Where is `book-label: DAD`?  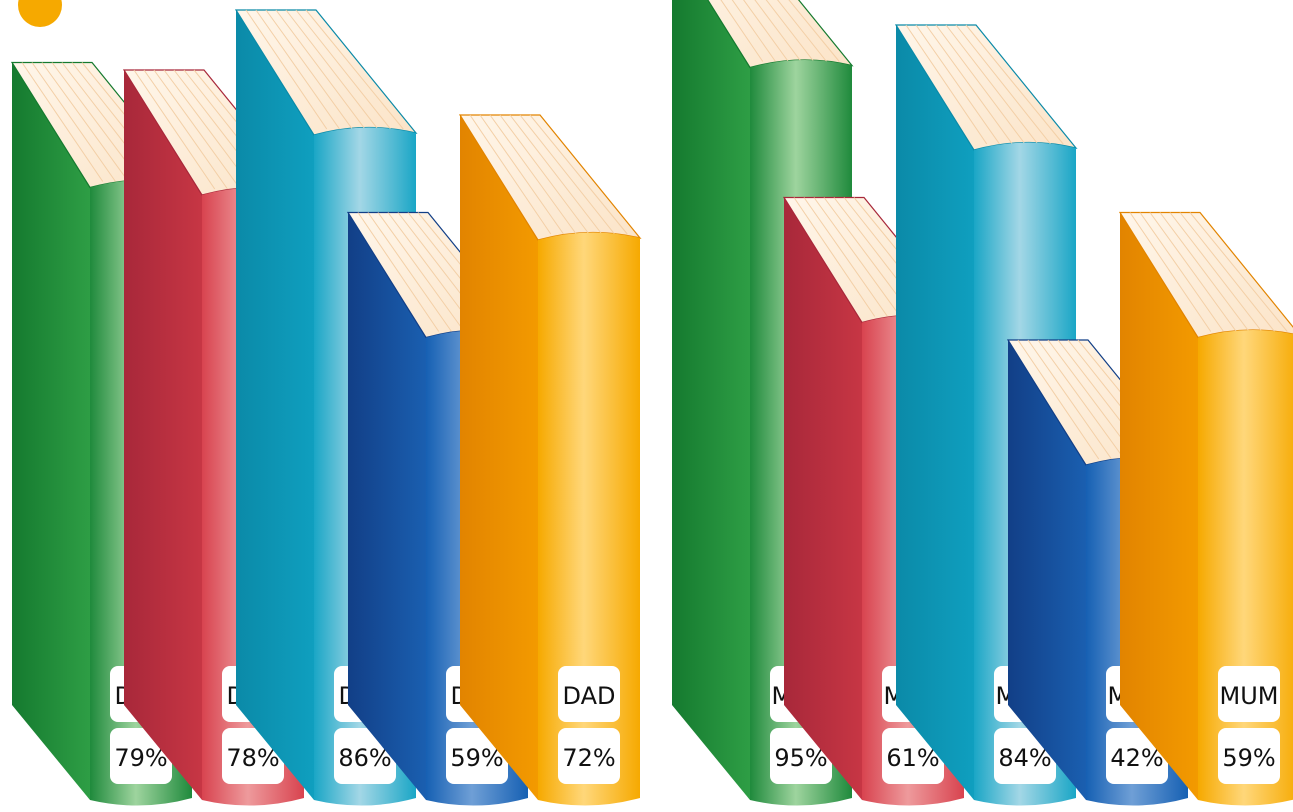 book-label: DAD is located at coordinates (589, 696).